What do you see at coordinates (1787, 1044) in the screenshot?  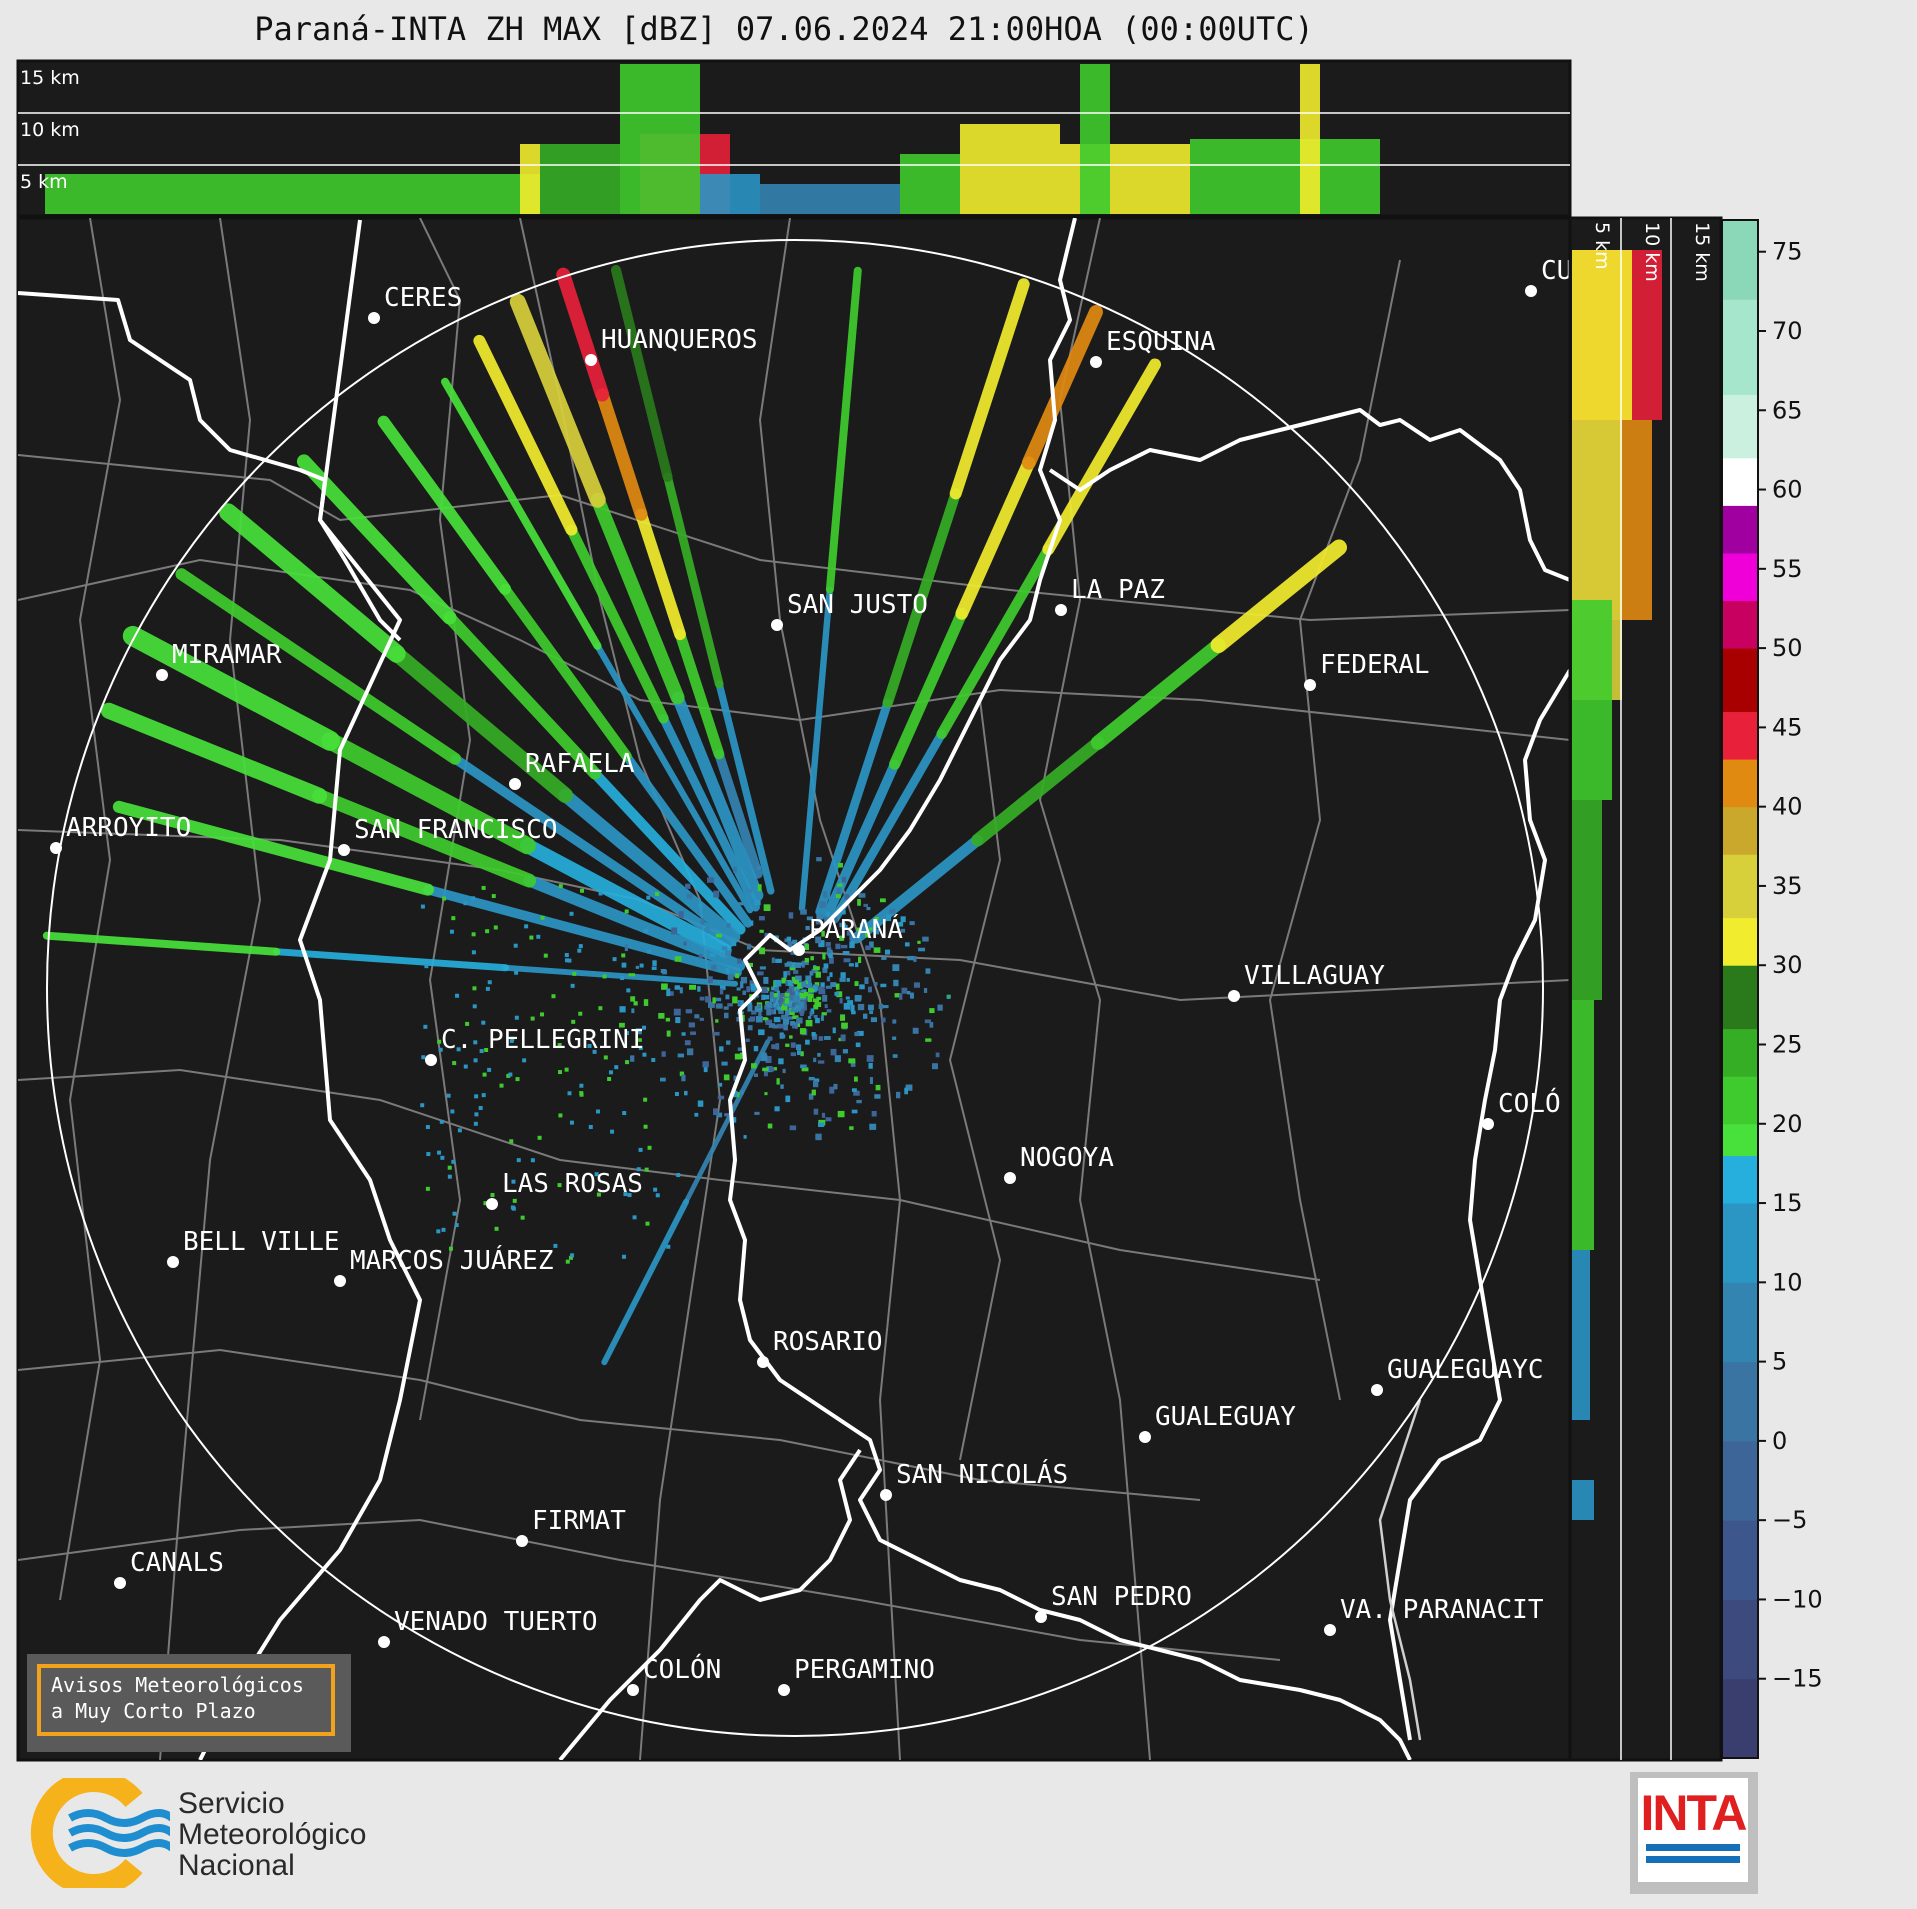 I see `colorbar-tick-label: 25` at bounding box center [1787, 1044].